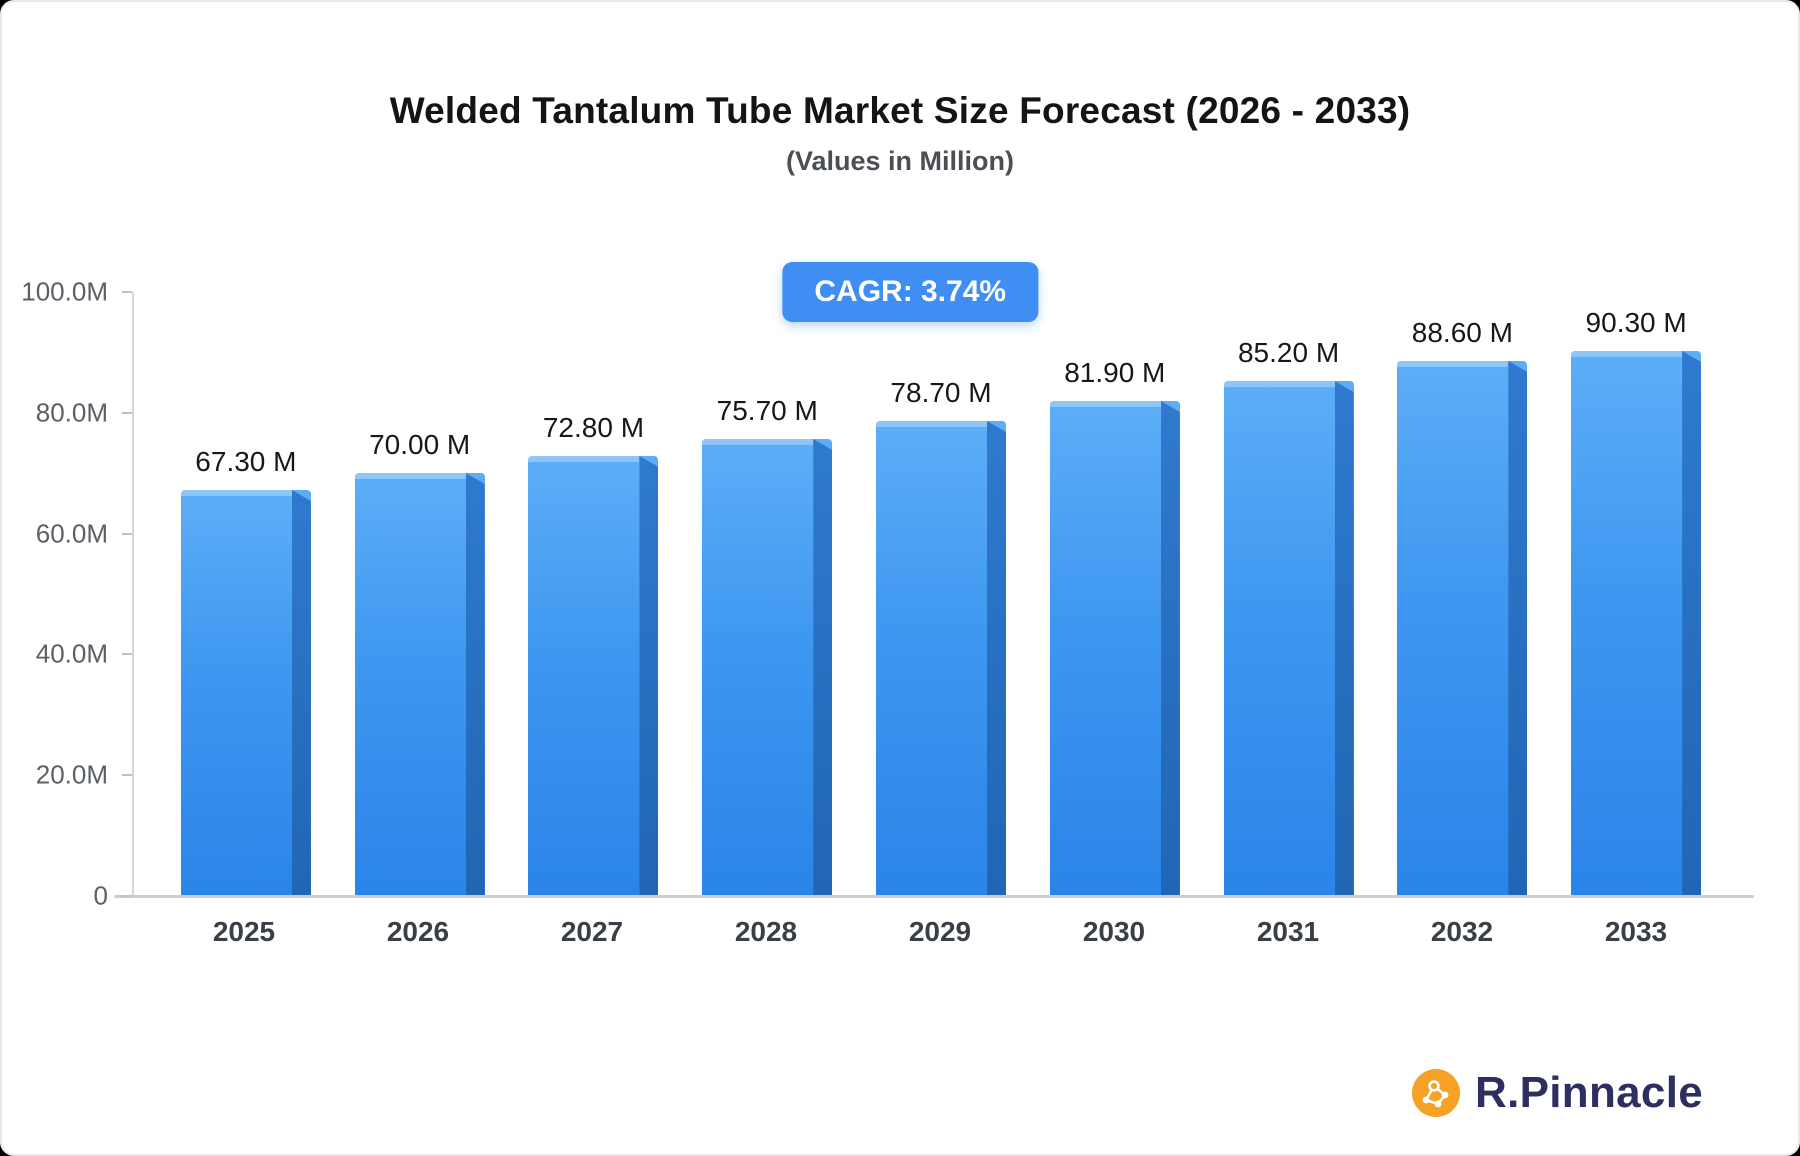 This screenshot has width=1800, height=1156. I want to click on bar-group: 88.60 M, so click(1462, 606).